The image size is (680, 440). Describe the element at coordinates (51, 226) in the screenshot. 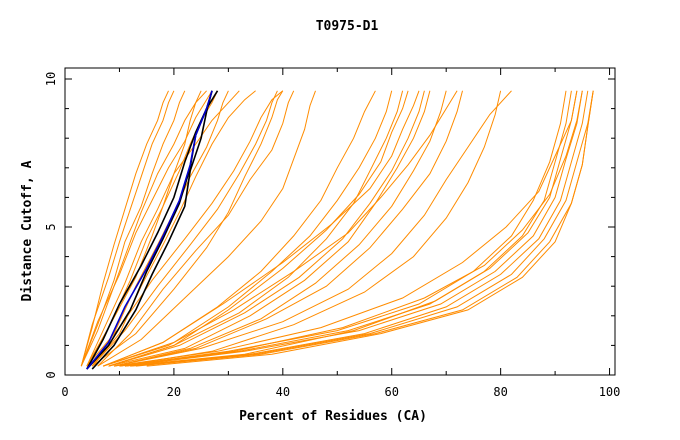

I see `y-tick-label-5: 5` at that location.